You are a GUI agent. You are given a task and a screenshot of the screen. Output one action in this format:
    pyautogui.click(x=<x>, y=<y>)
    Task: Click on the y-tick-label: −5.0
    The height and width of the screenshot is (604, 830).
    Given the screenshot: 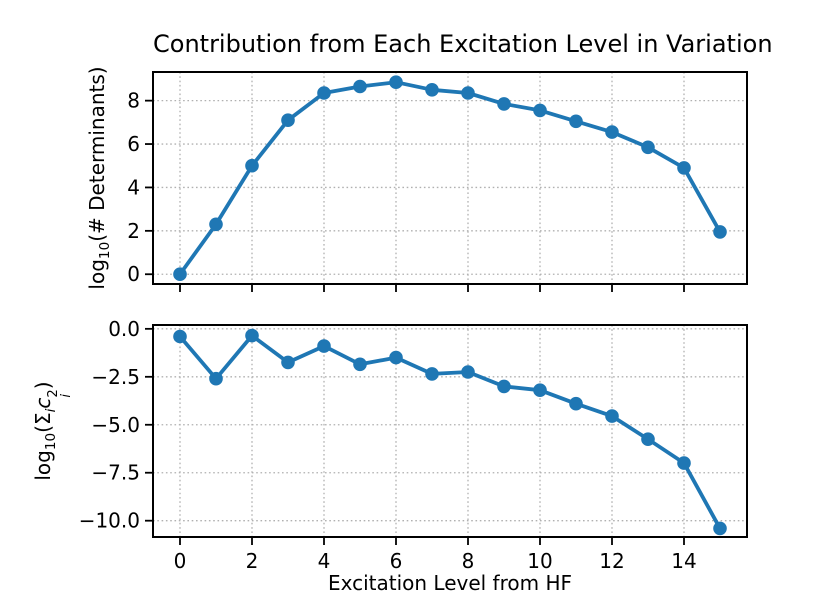 What is the action you would take?
    pyautogui.click(x=115, y=425)
    